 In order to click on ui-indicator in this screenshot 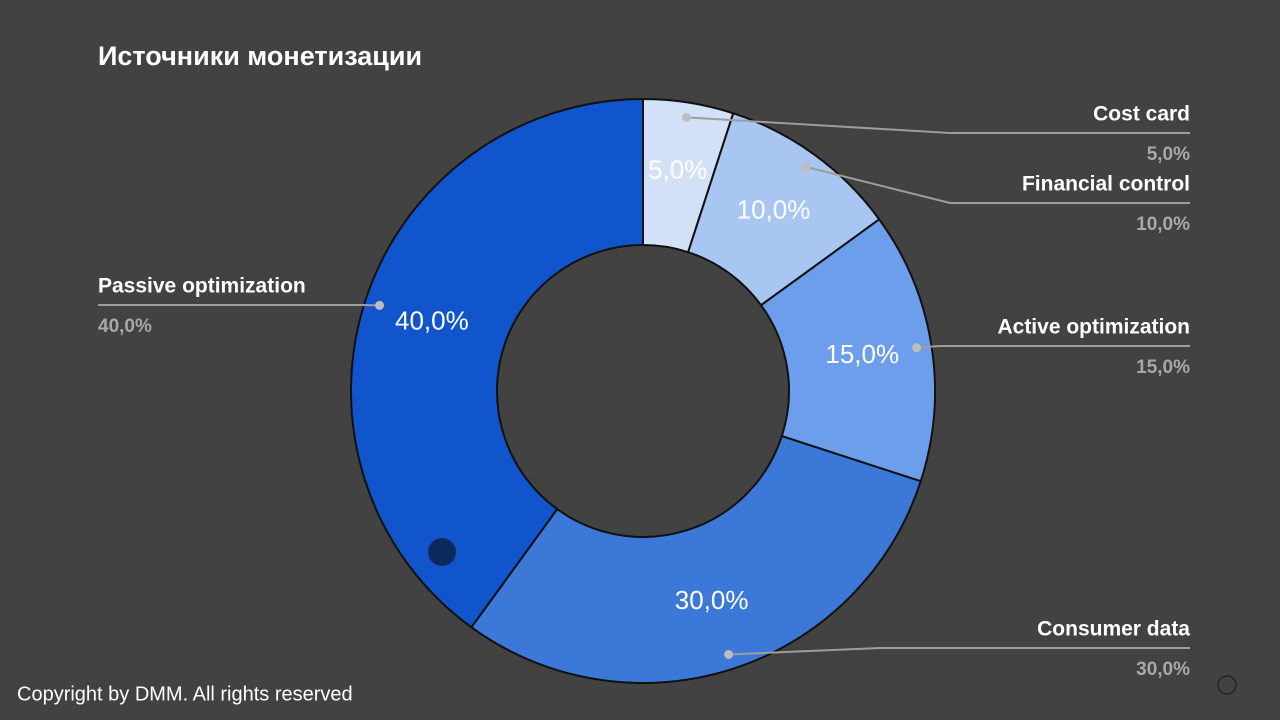, I will do `click(1227, 685)`.